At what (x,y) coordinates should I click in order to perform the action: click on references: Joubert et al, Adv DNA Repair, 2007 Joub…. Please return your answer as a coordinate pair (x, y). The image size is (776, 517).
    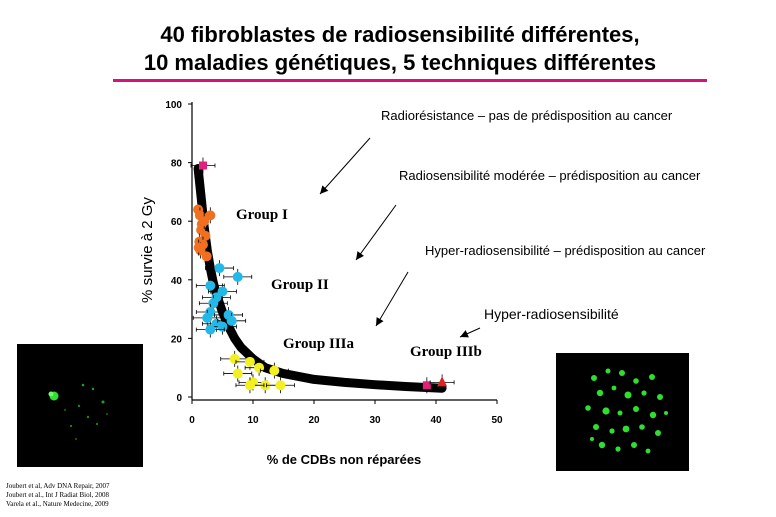
    Looking at the image, I should click on (58, 495).